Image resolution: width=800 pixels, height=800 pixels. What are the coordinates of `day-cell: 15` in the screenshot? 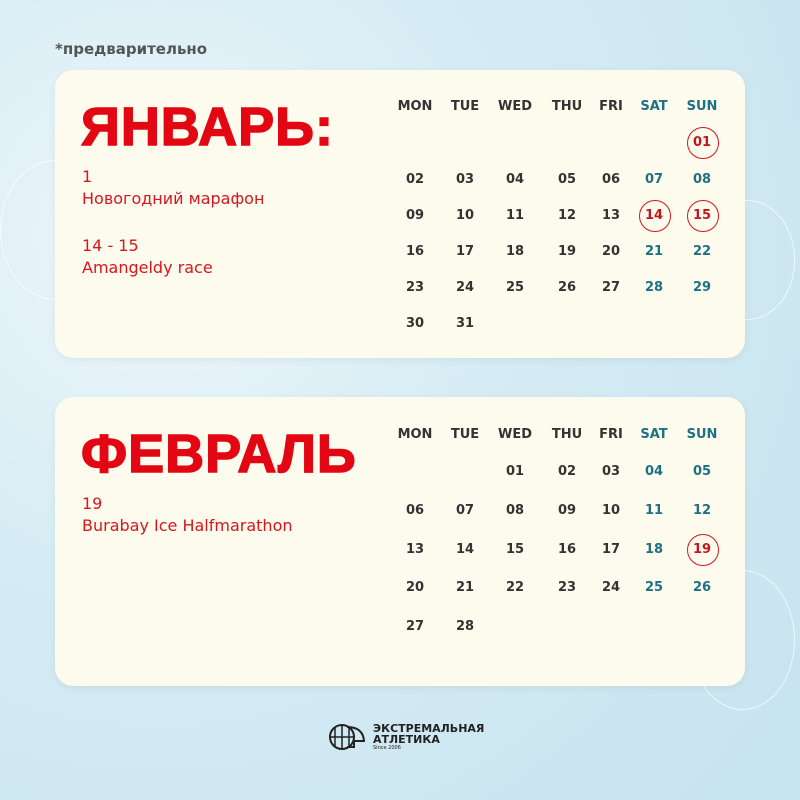 It's located at (515, 549).